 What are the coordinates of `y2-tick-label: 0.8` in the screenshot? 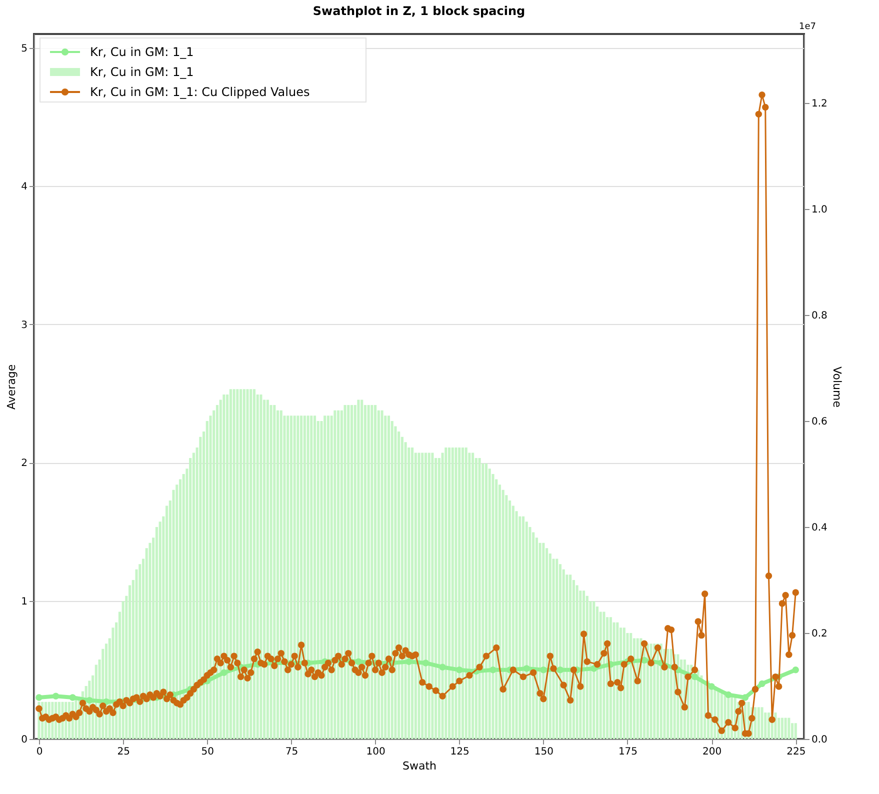 It's located at (820, 316).